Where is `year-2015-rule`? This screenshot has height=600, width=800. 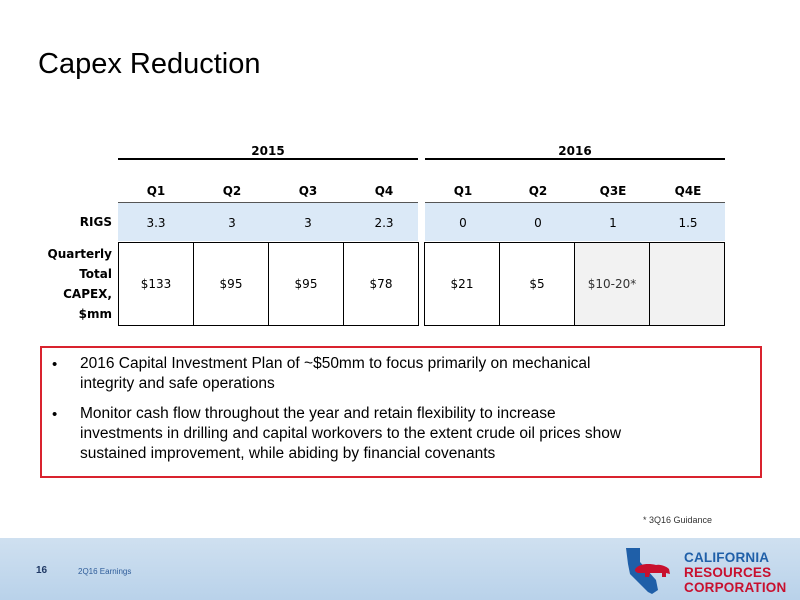
year-2015-rule is located at coordinates (268, 159).